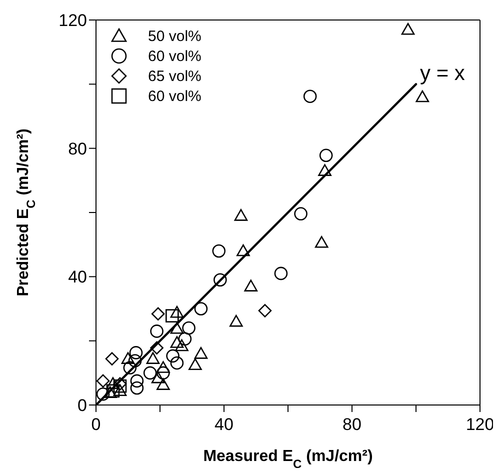  What do you see at coordinates (352, 424) in the screenshot?
I see `x-tick-label: 80` at bounding box center [352, 424].